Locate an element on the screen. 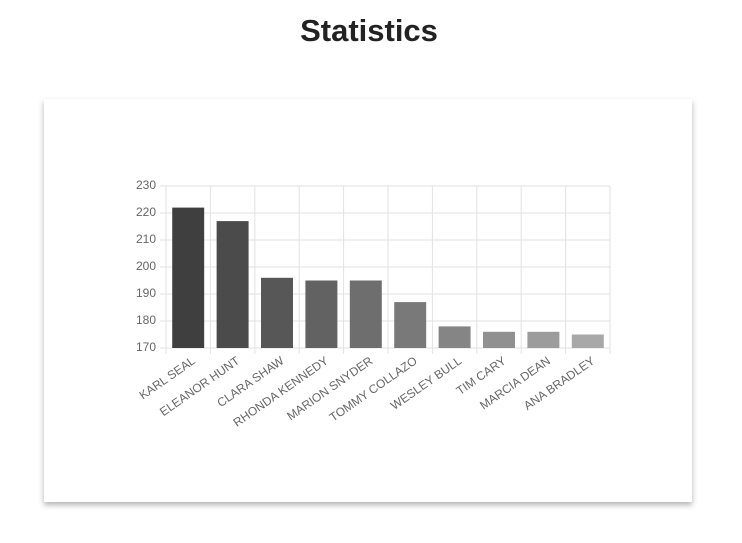 The image size is (742, 543). y-tick-label: 220 is located at coordinates (146, 212).